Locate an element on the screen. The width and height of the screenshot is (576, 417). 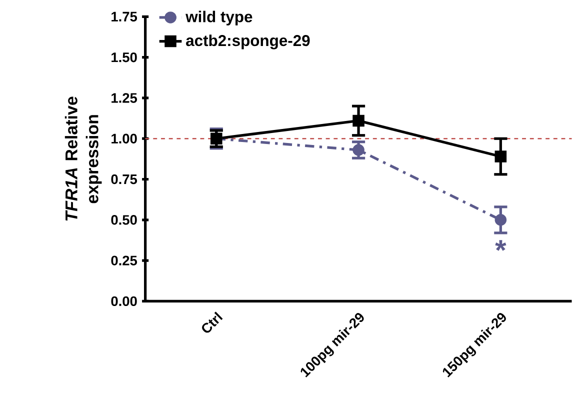
y-tick-label: 1.50 is located at coordinates (124, 57).